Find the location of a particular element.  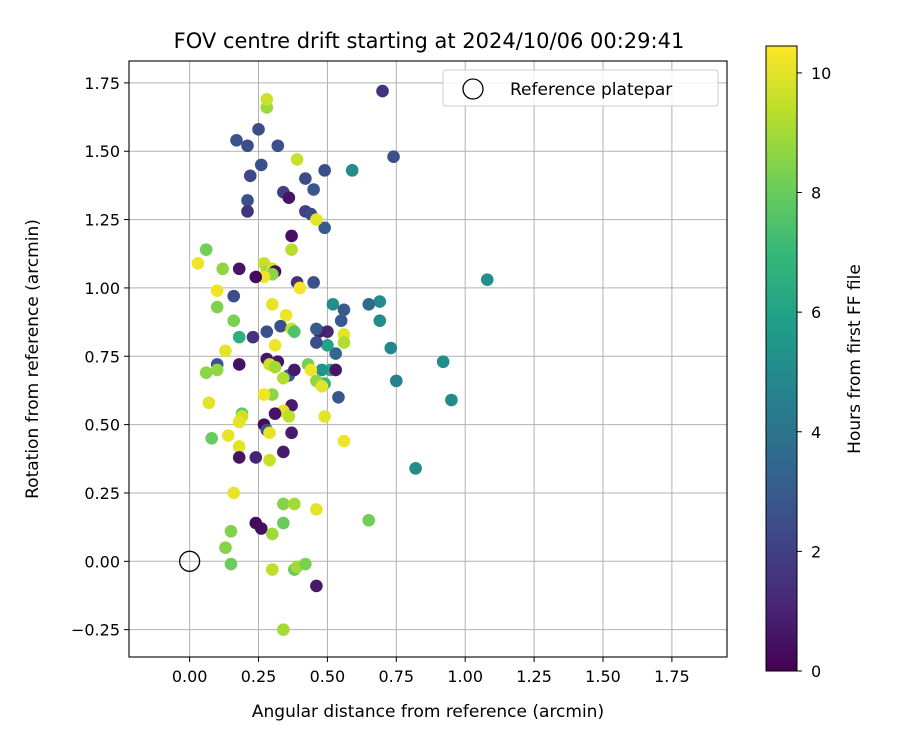

legend: Reference platepar is located at coordinates (580, 88).